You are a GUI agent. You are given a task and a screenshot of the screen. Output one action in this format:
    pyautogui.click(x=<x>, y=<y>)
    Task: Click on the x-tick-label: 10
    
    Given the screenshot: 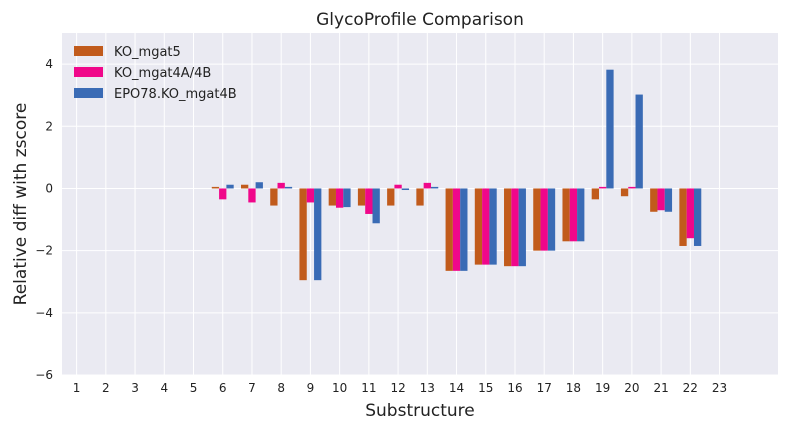 What is the action you would take?
    pyautogui.click(x=339, y=388)
    